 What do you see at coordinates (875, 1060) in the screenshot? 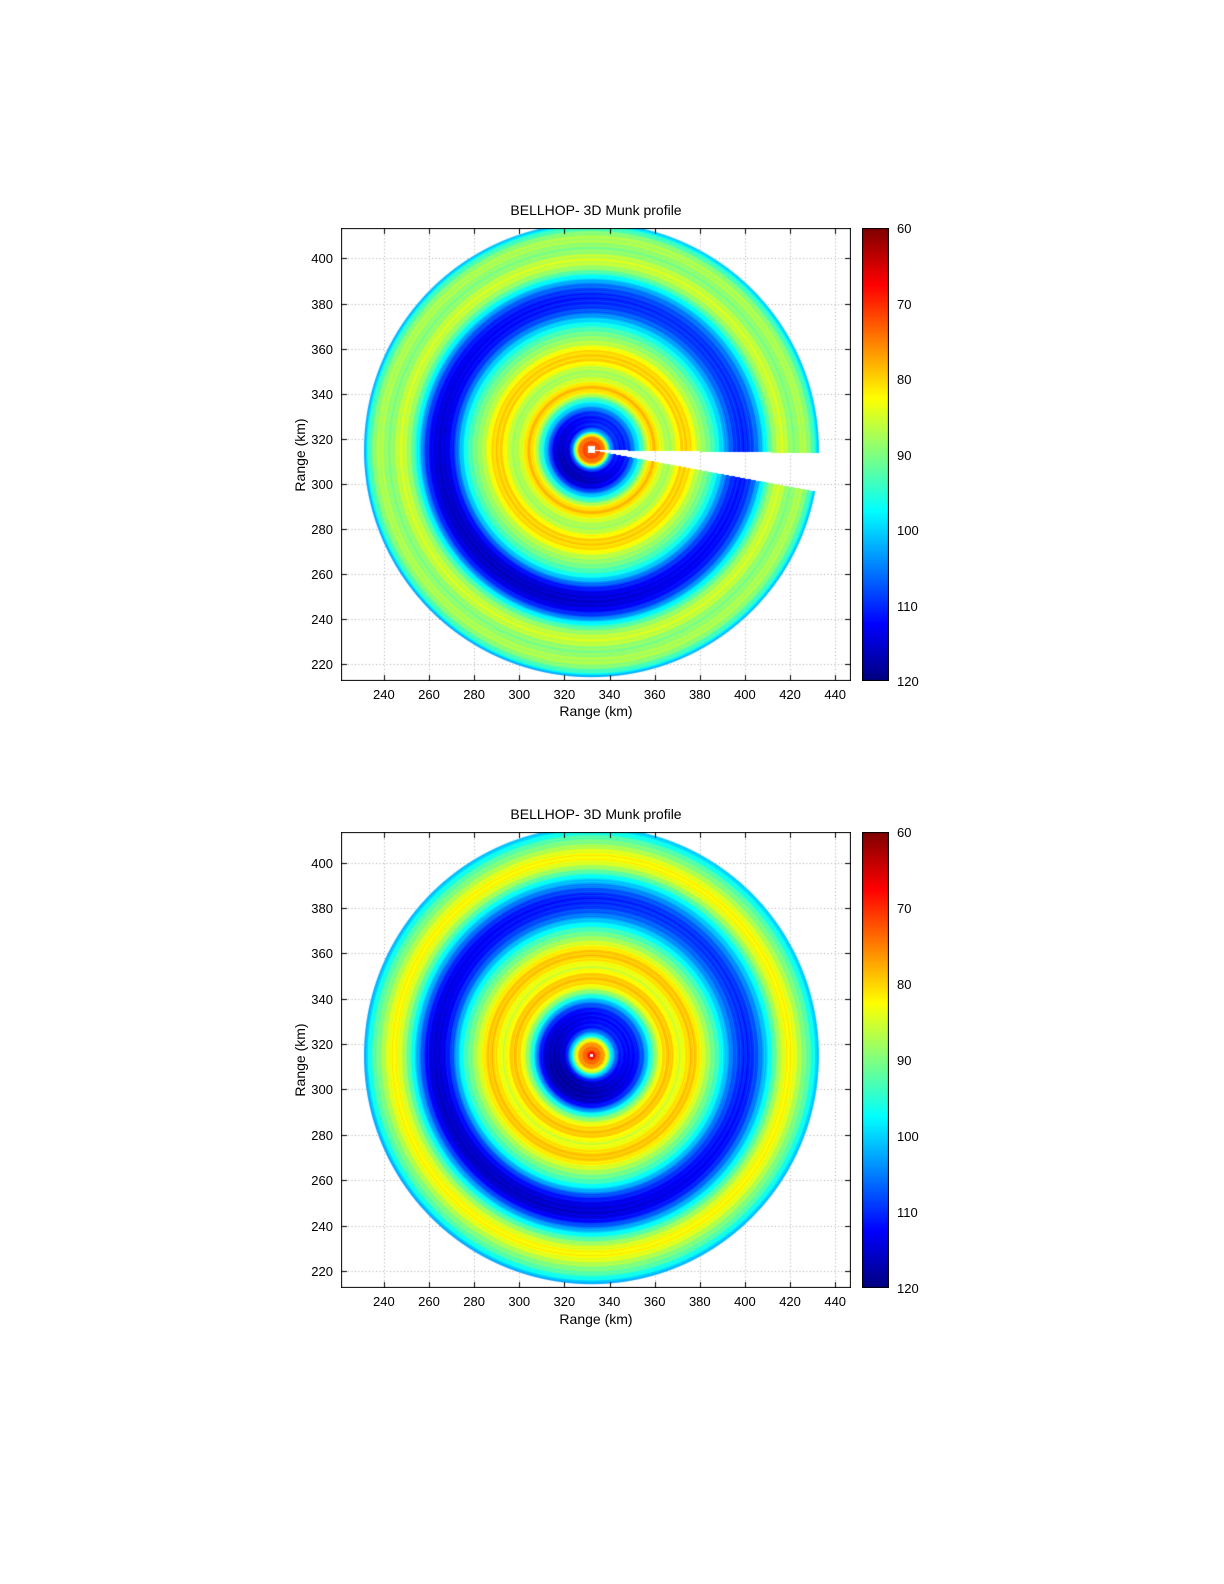
I see `colorbar-gradient-bottom` at bounding box center [875, 1060].